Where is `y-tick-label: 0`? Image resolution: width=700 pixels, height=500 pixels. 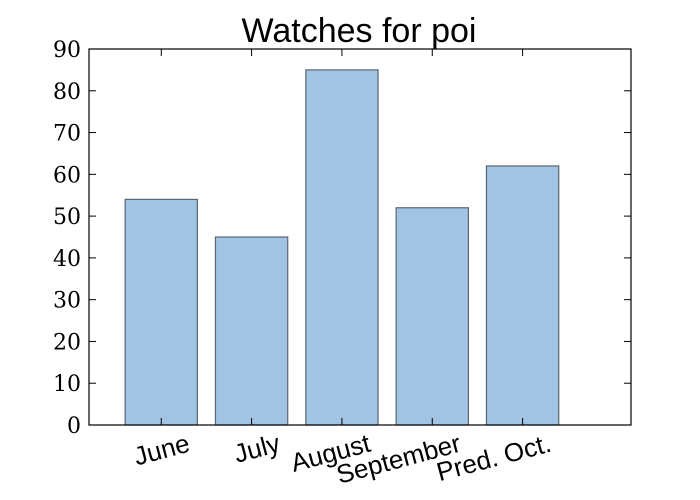 y-tick-label: 0 is located at coordinates (74, 426).